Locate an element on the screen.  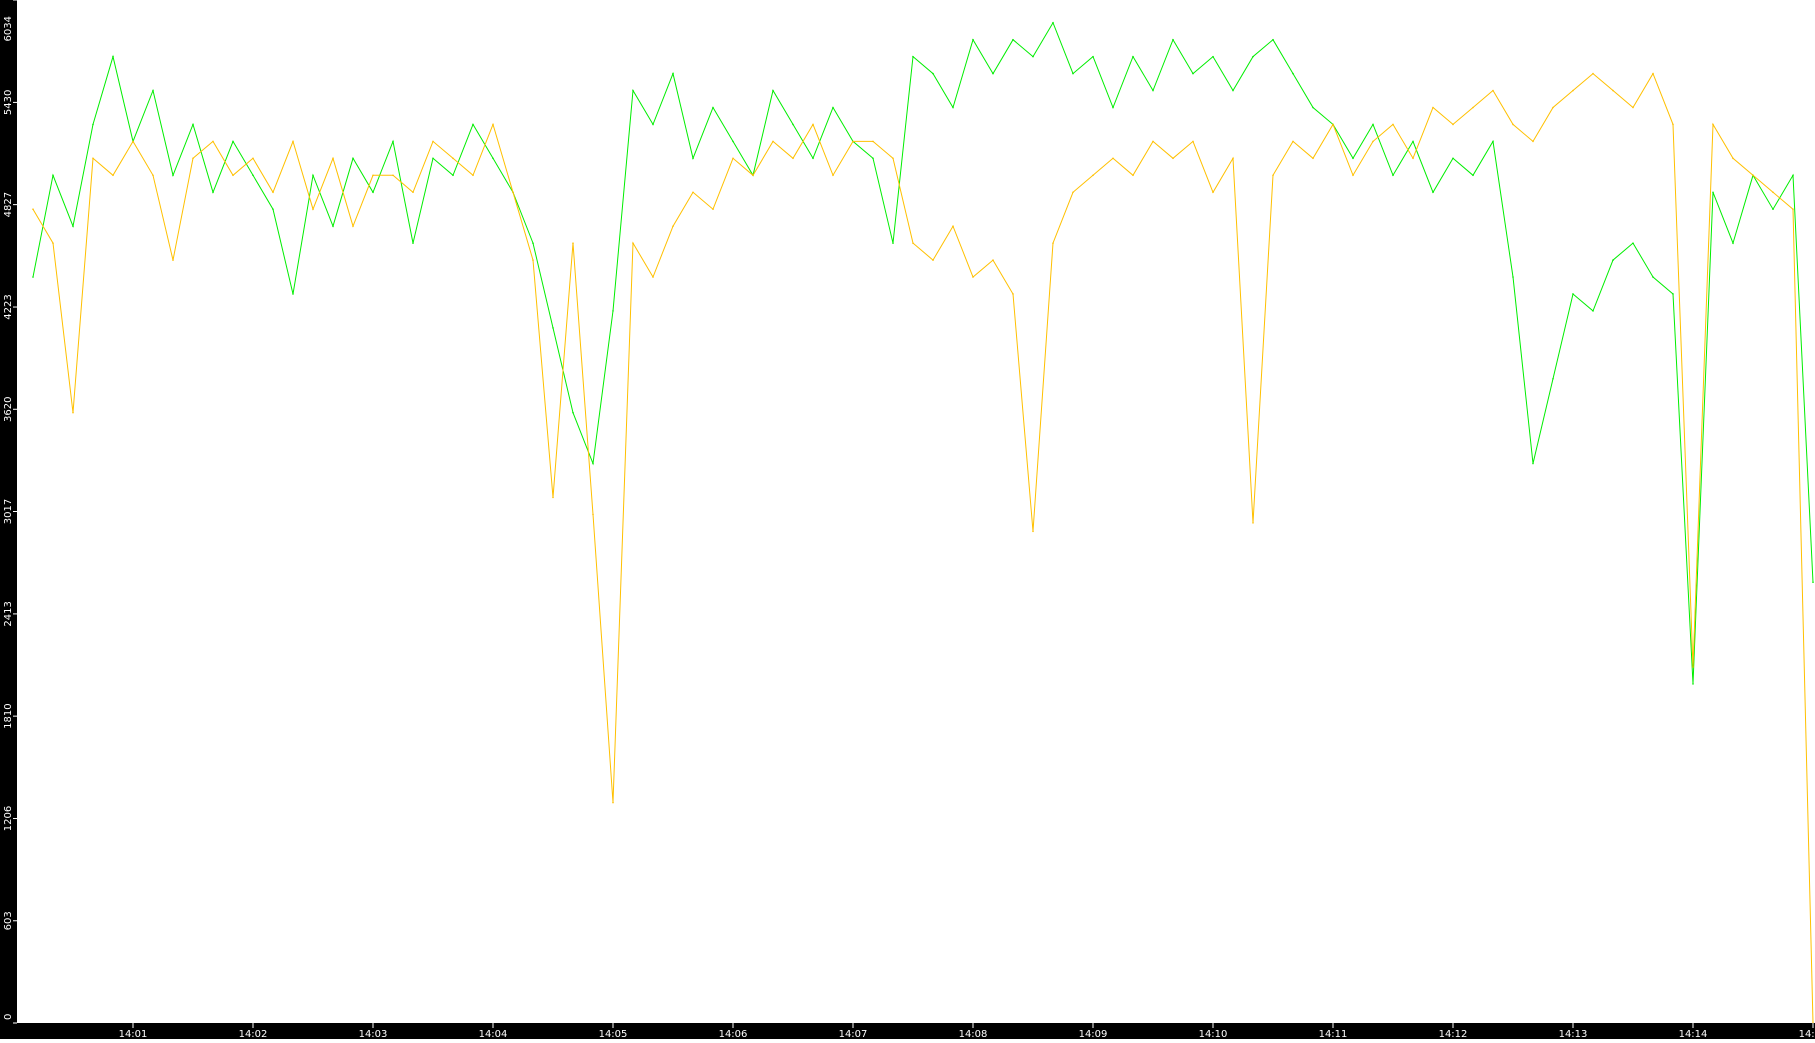
x-tick-label: 14:09 is located at coordinates (1093, 1034).